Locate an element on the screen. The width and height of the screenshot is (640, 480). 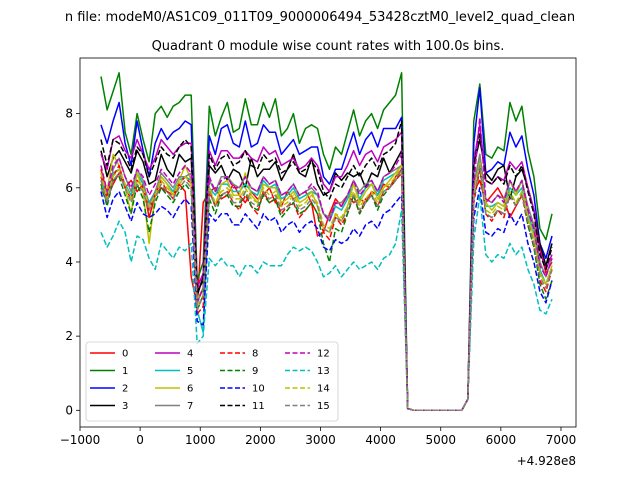
legend-label-5: 5 is located at coordinates (190, 371).